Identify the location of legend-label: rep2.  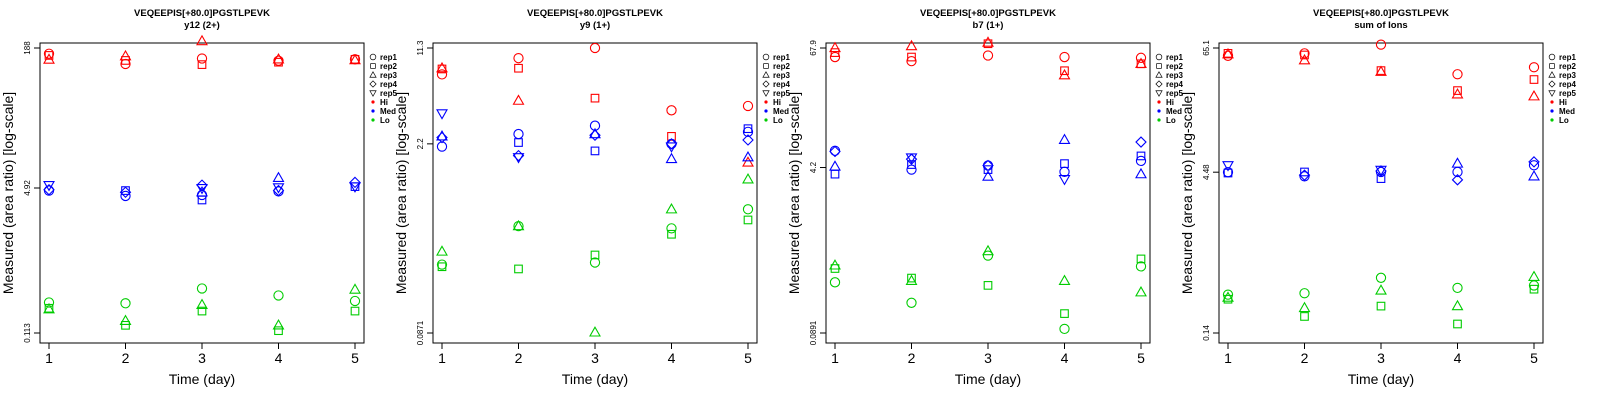
(1567, 66).